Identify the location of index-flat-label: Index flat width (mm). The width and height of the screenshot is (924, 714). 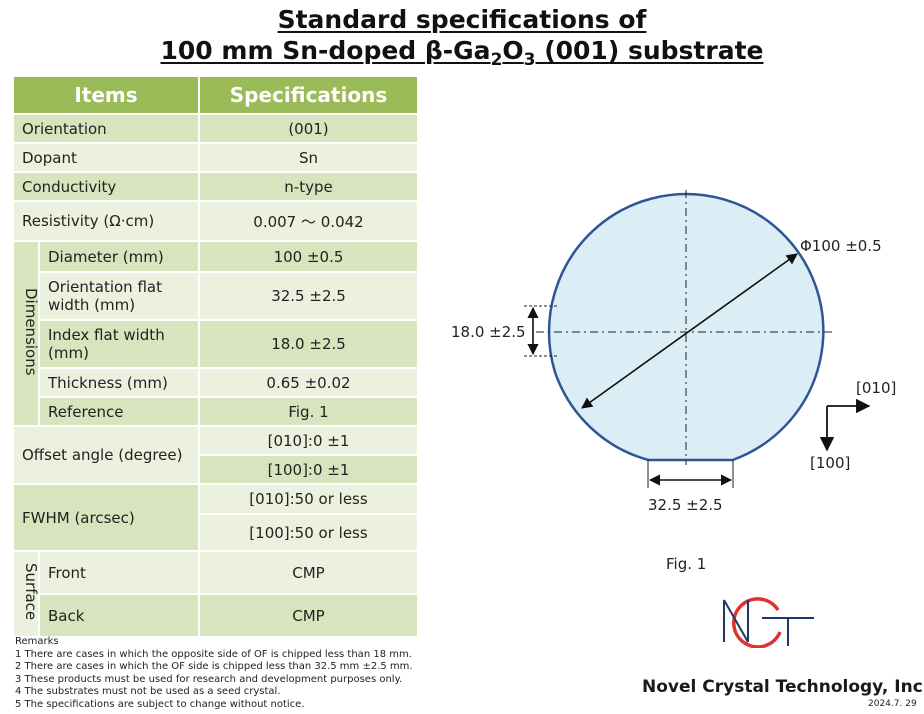
(119, 344).